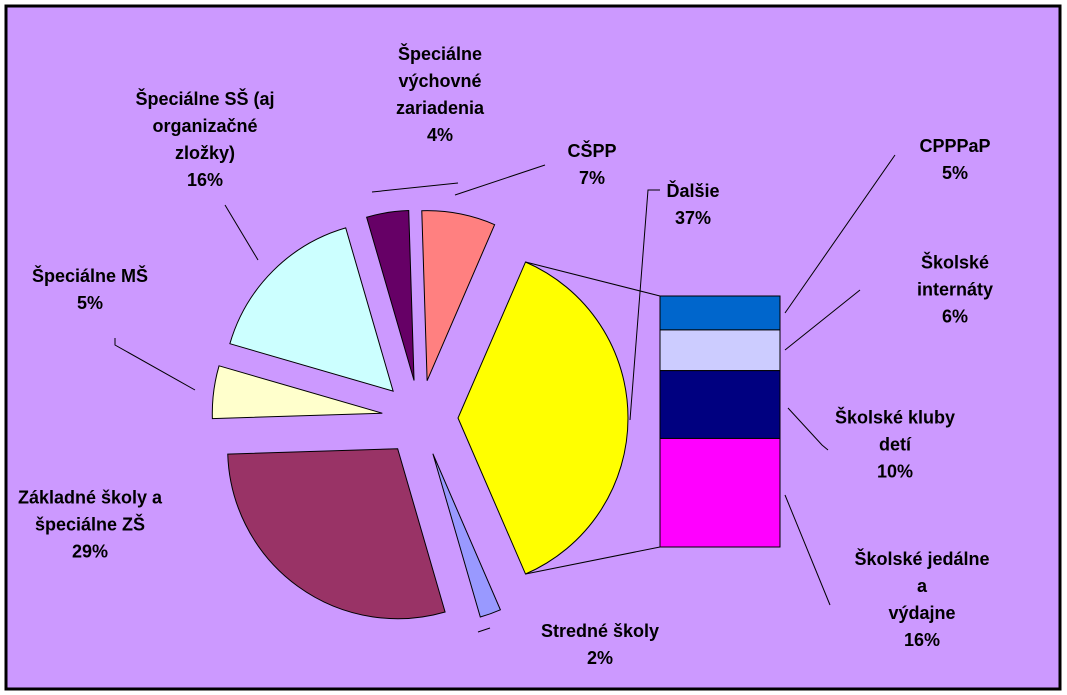 The height and width of the screenshot is (695, 1067). What do you see at coordinates (90, 276) in the screenshot?
I see `label-name: Špeciálne MŠ` at bounding box center [90, 276].